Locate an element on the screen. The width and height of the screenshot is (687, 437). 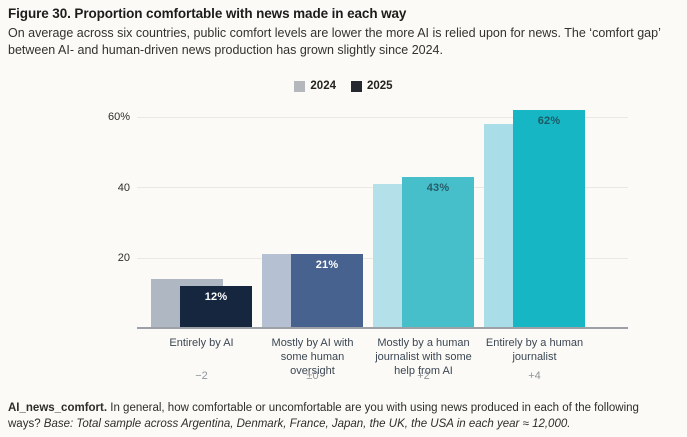
legend-item-2025: 2025 is located at coordinates (372, 86).